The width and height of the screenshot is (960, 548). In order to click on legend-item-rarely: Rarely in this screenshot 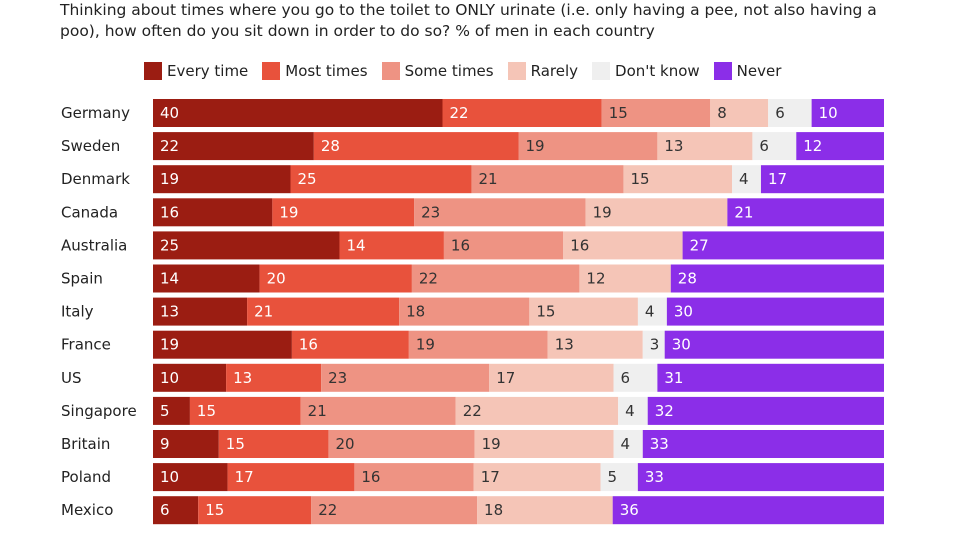, I will do `click(542, 71)`.